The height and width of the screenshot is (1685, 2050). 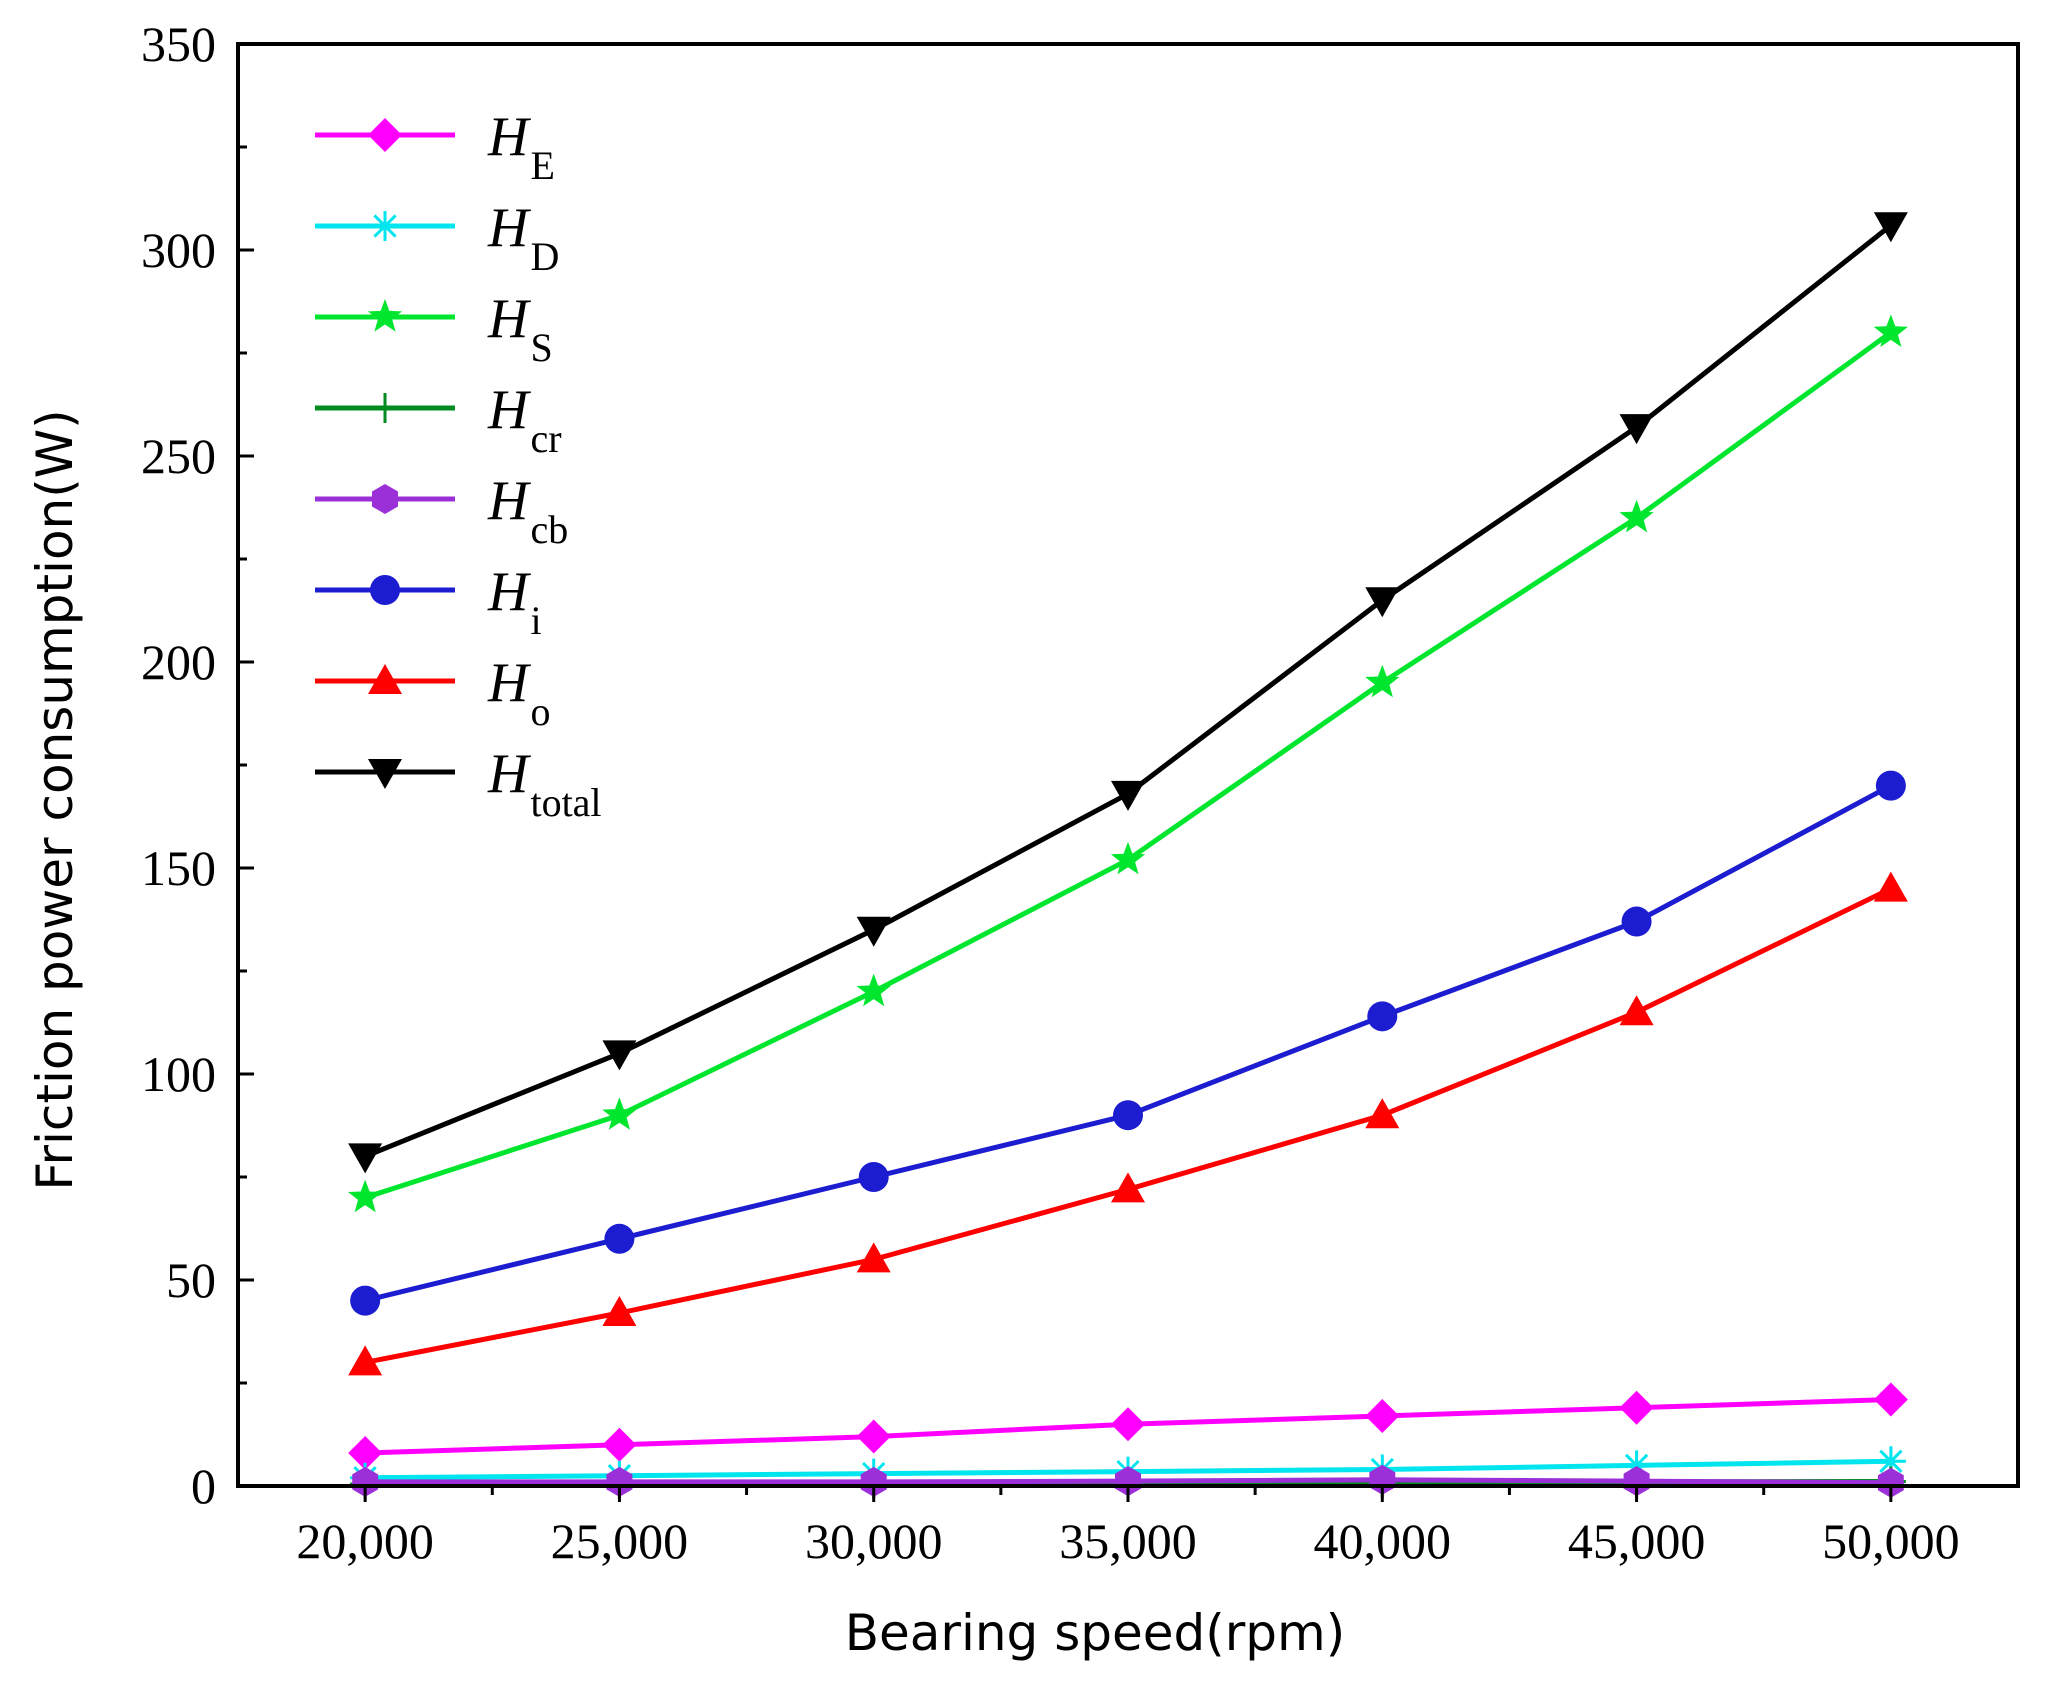 I want to click on x-tick-label: 30,000, so click(x=874, y=1541).